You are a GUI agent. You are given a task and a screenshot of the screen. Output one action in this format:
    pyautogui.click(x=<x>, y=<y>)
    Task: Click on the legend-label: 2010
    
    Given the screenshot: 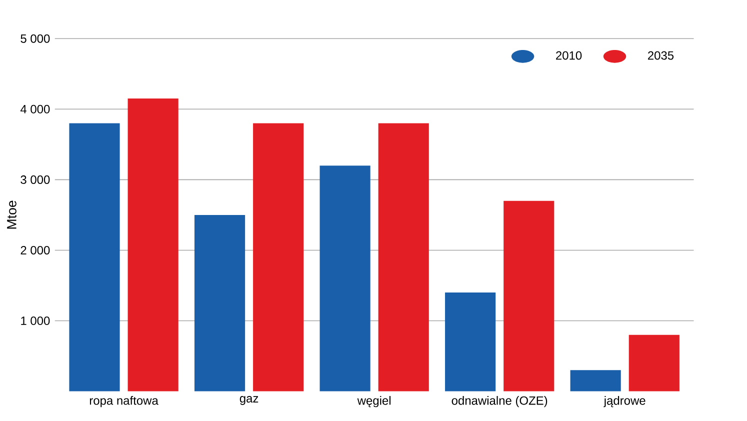 What is the action you would take?
    pyautogui.click(x=569, y=55)
    